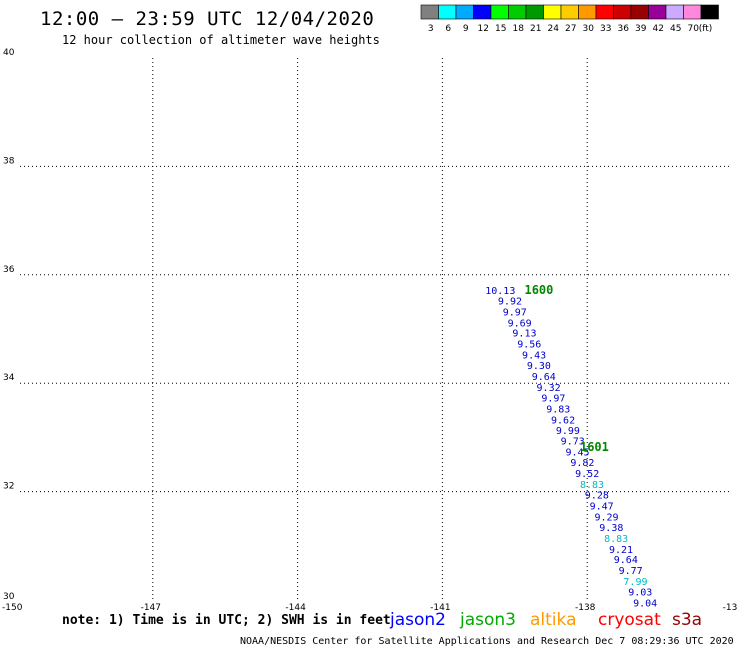 Image resolution: width=740 pixels, height=650 pixels. Describe the element at coordinates (9, 597) in the screenshot. I see `y-tick-label: 30` at that location.